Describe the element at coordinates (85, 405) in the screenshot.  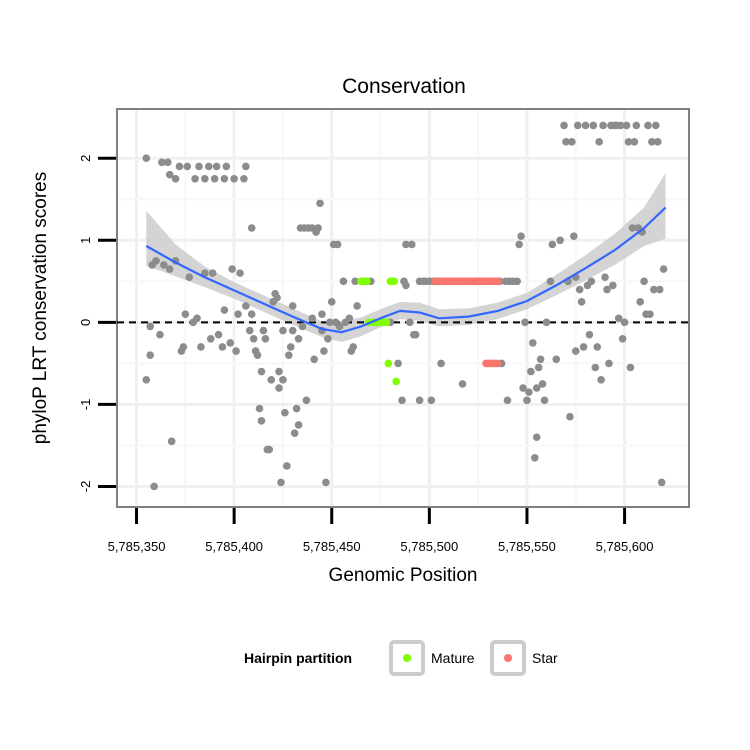
I see `y-tick-label-1: -1` at that location.